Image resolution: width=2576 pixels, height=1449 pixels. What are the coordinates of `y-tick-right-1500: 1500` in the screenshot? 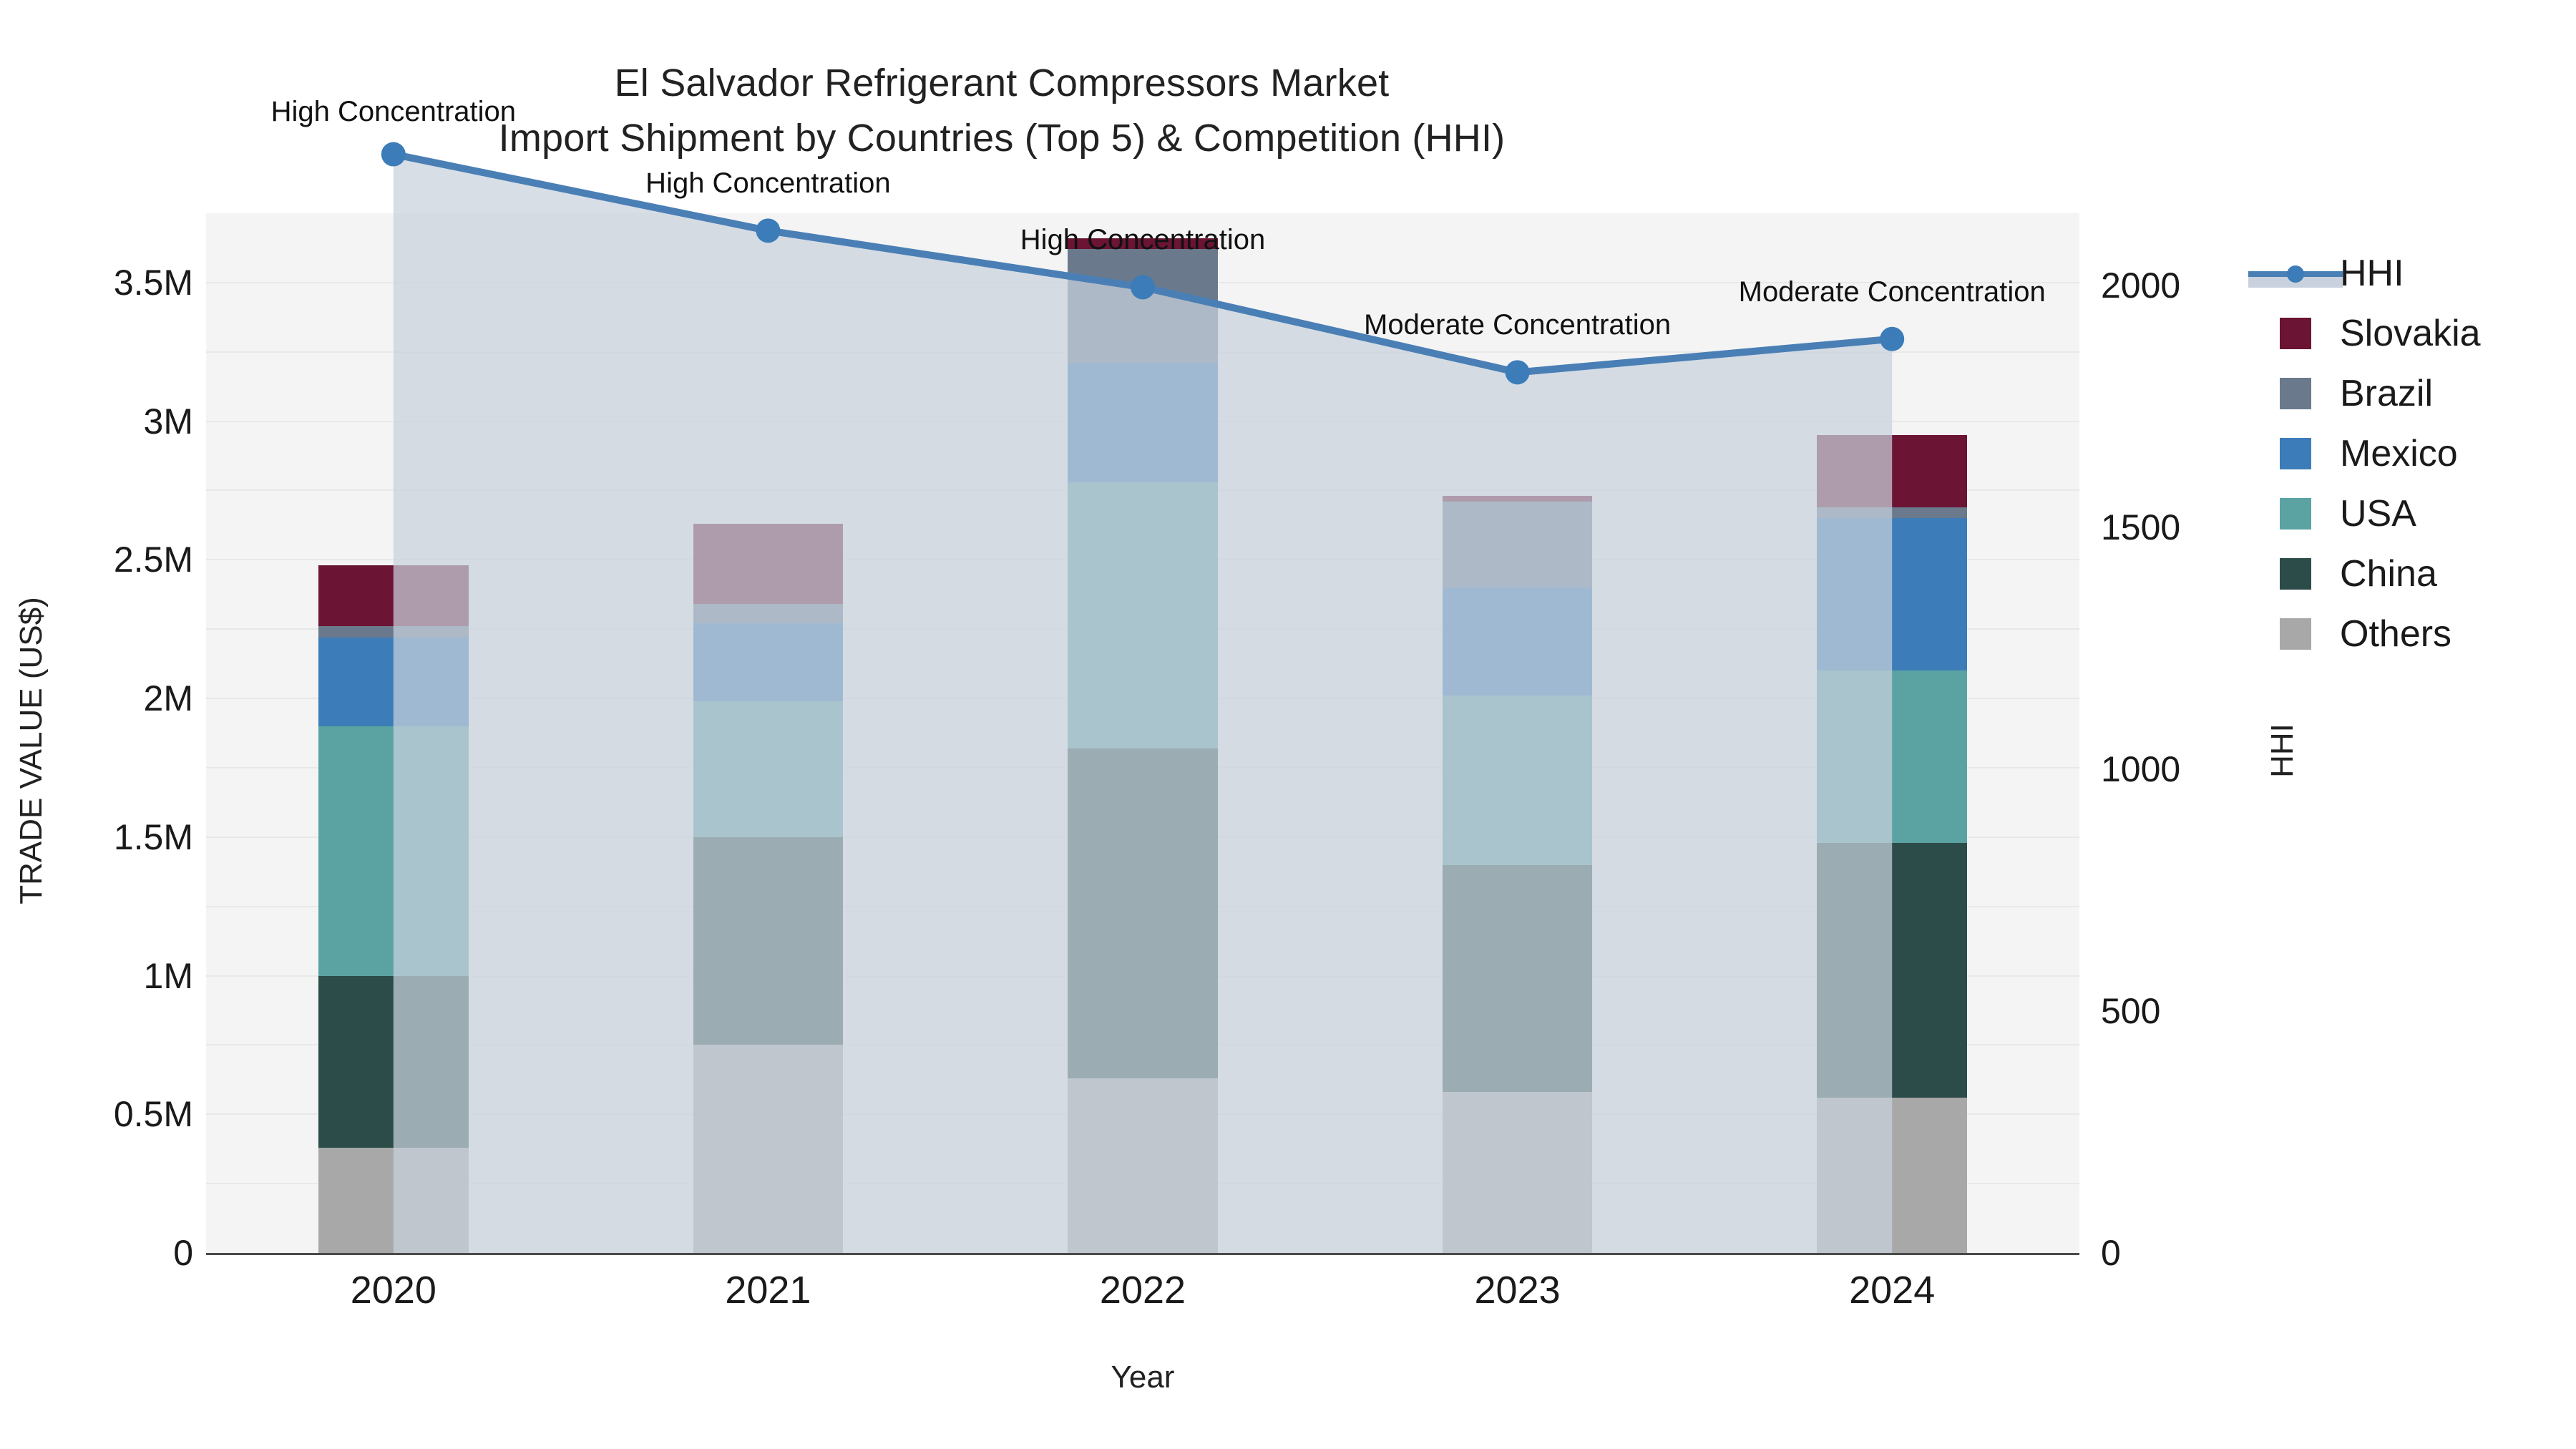 It's located at (2141, 527).